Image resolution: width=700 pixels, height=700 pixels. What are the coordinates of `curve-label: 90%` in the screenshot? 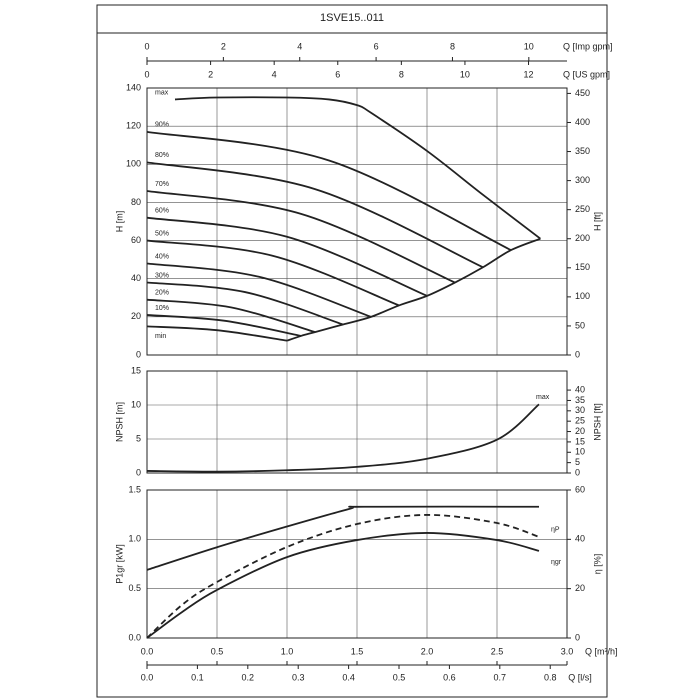 It's located at (162, 125).